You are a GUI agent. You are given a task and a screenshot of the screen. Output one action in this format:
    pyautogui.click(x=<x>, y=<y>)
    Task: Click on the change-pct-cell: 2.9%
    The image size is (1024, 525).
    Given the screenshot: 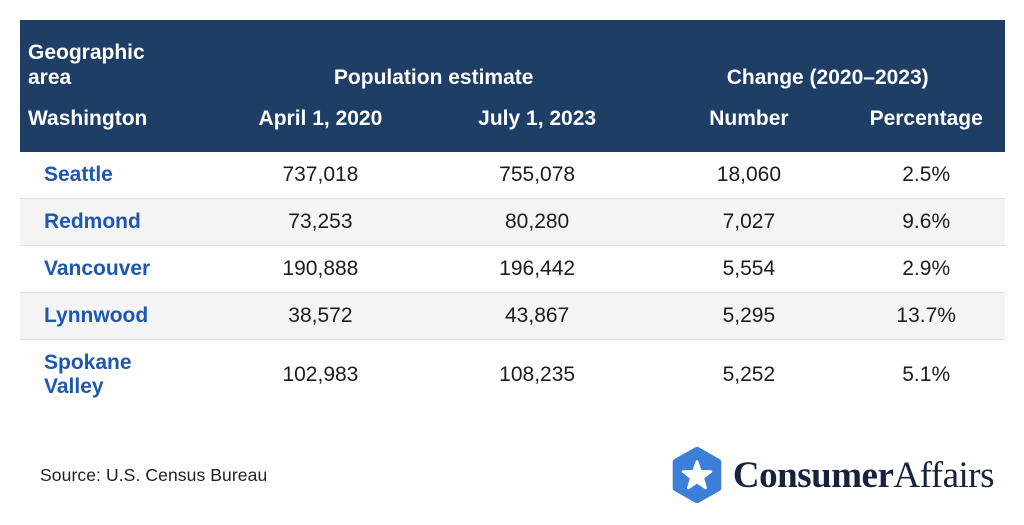 What is the action you would take?
    pyautogui.click(x=926, y=268)
    